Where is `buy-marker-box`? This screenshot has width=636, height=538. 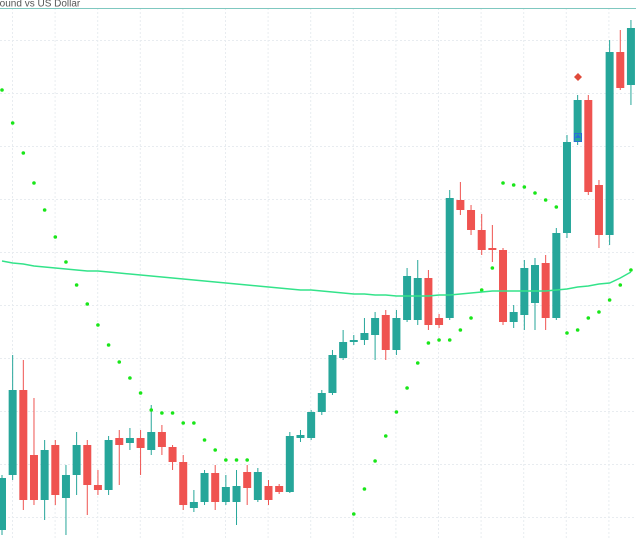
buy-marker-box is located at coordinates (578, 137).